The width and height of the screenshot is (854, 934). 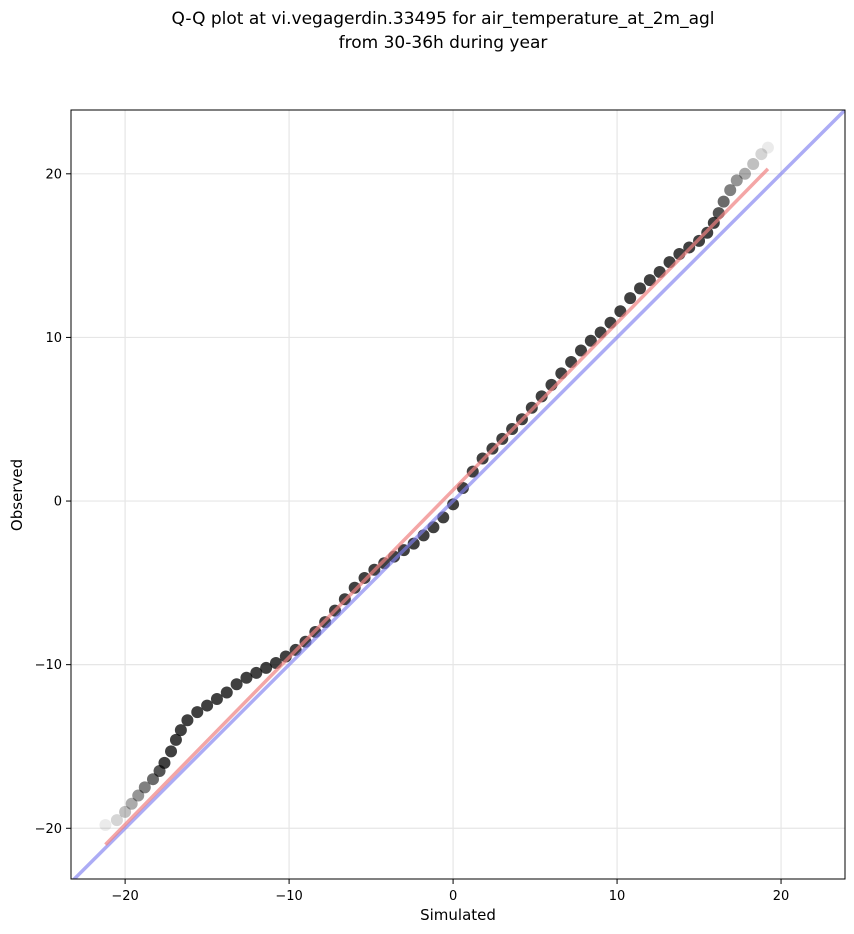 What do you see at coordinates (17, 495) in the screenshot?
I see `y-axis-label: Observed` at bounding box center [17, 495].